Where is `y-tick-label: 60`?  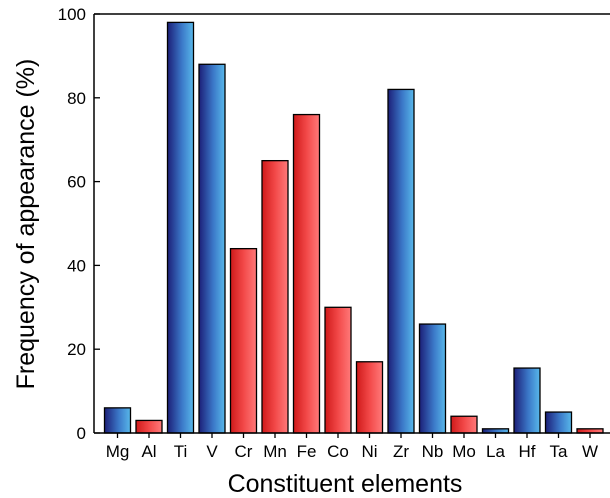 y-tick-label: 60 is located at coordinates (76, 182).